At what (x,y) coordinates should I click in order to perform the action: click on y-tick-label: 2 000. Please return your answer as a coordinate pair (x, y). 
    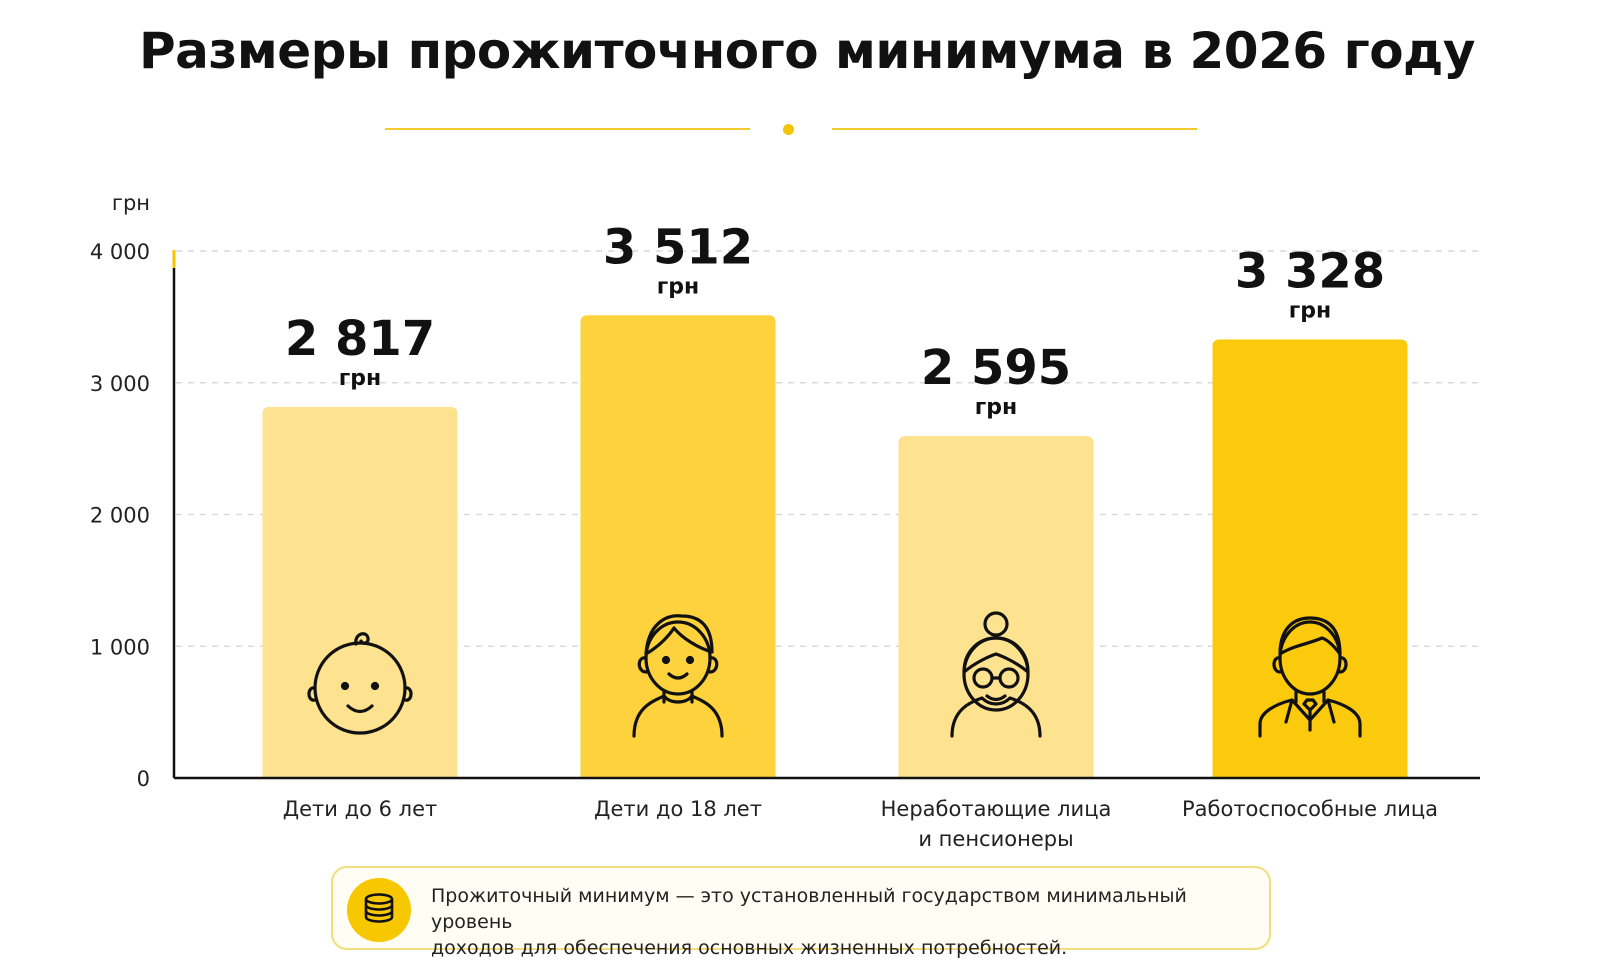
    Looking at the image, I should click on (120, 516).